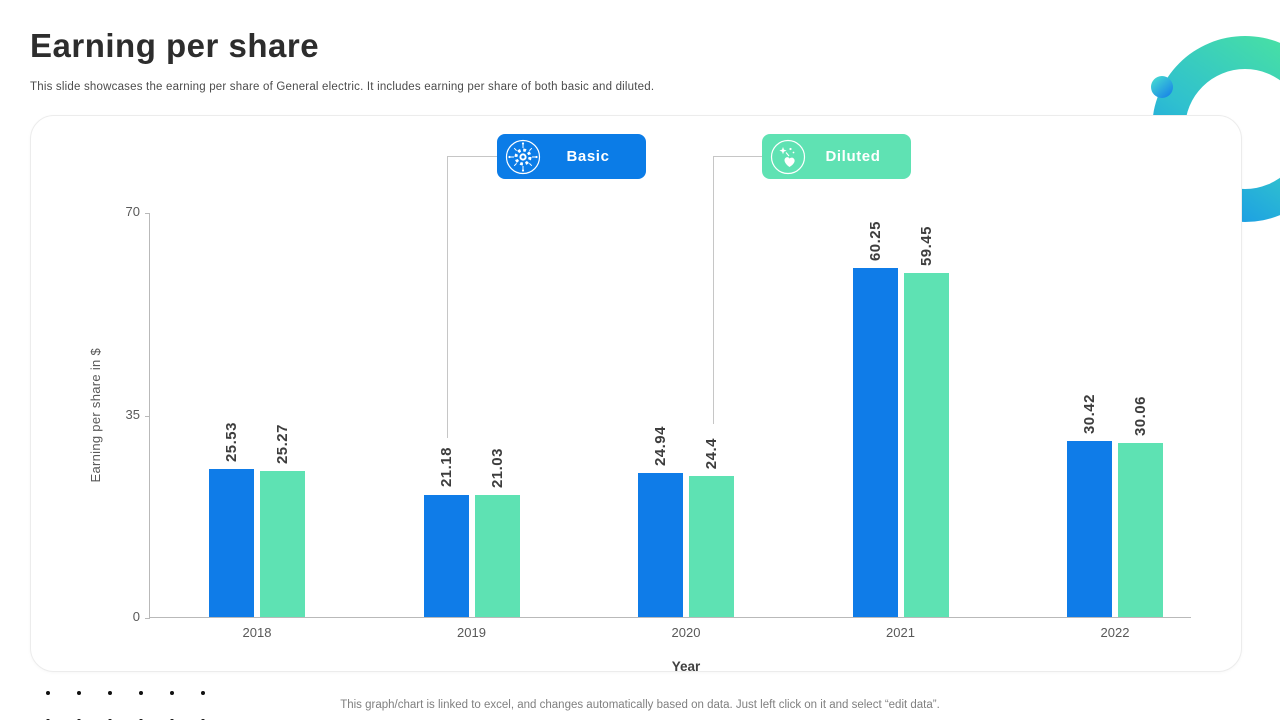  What do you see at coordinates (257, 632) in the screenshot?
I see `x-axis-tick-label: 2018` at bounding box center [257, 632].